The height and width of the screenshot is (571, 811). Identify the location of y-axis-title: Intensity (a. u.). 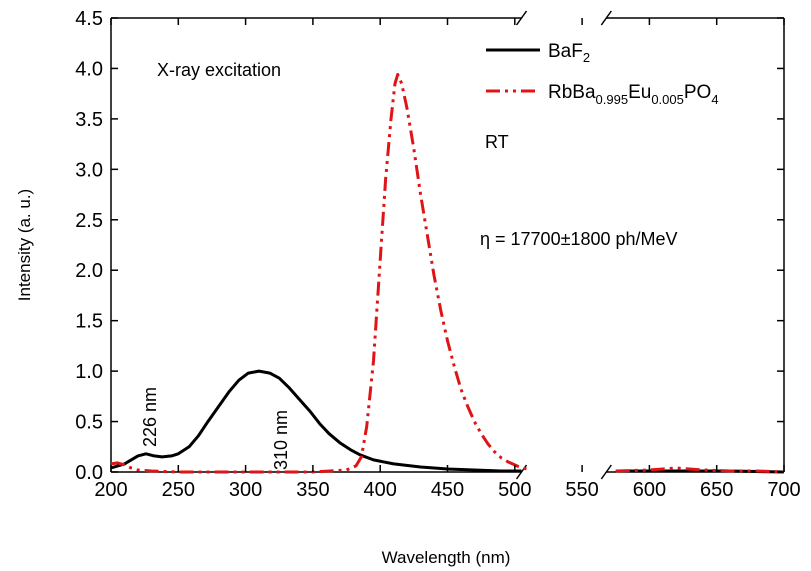
(24, 245).